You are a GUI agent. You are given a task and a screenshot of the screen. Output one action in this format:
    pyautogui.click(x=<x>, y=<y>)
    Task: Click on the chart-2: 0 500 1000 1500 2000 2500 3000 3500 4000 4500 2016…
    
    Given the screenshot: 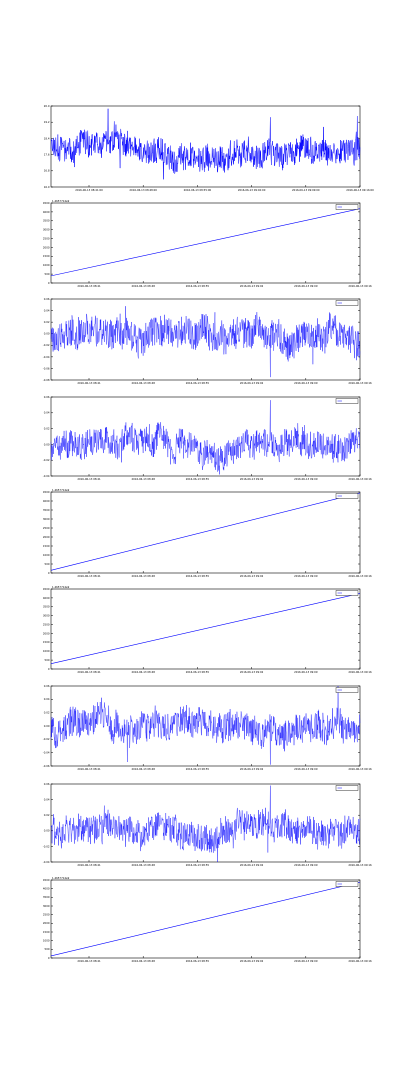 What is the action you would take?
    pyautogui.click(x=207, y=243)
    